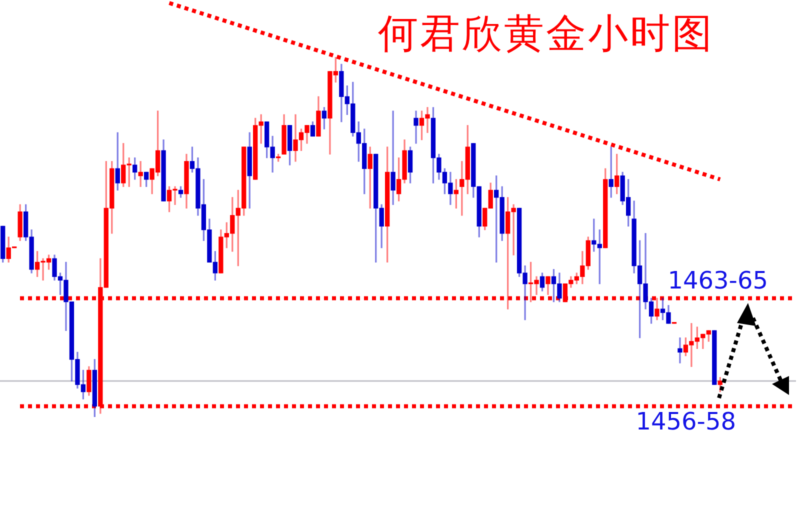 This screenshot has height=511, width=800. What do you see at coordinates (718, 280) in the screenshot?
I see `annotation: 1463-65` at bounding box center [718, 280].